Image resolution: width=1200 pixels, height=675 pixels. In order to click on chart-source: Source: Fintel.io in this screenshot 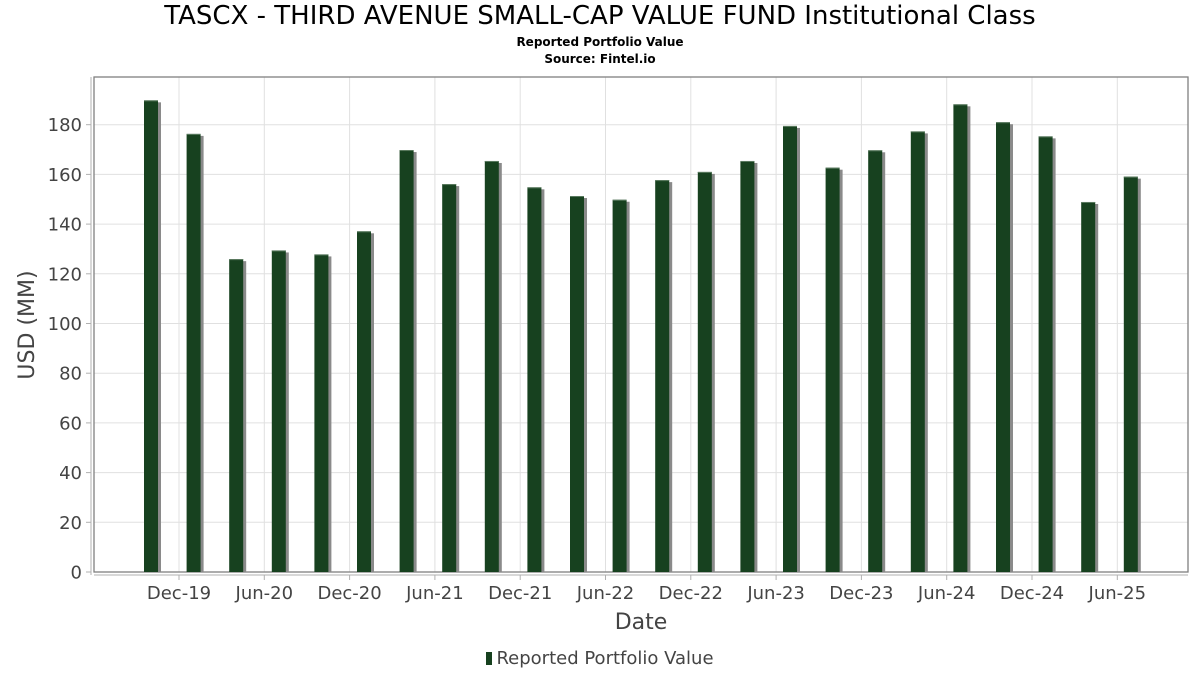, I will do `click(600, 59)`.